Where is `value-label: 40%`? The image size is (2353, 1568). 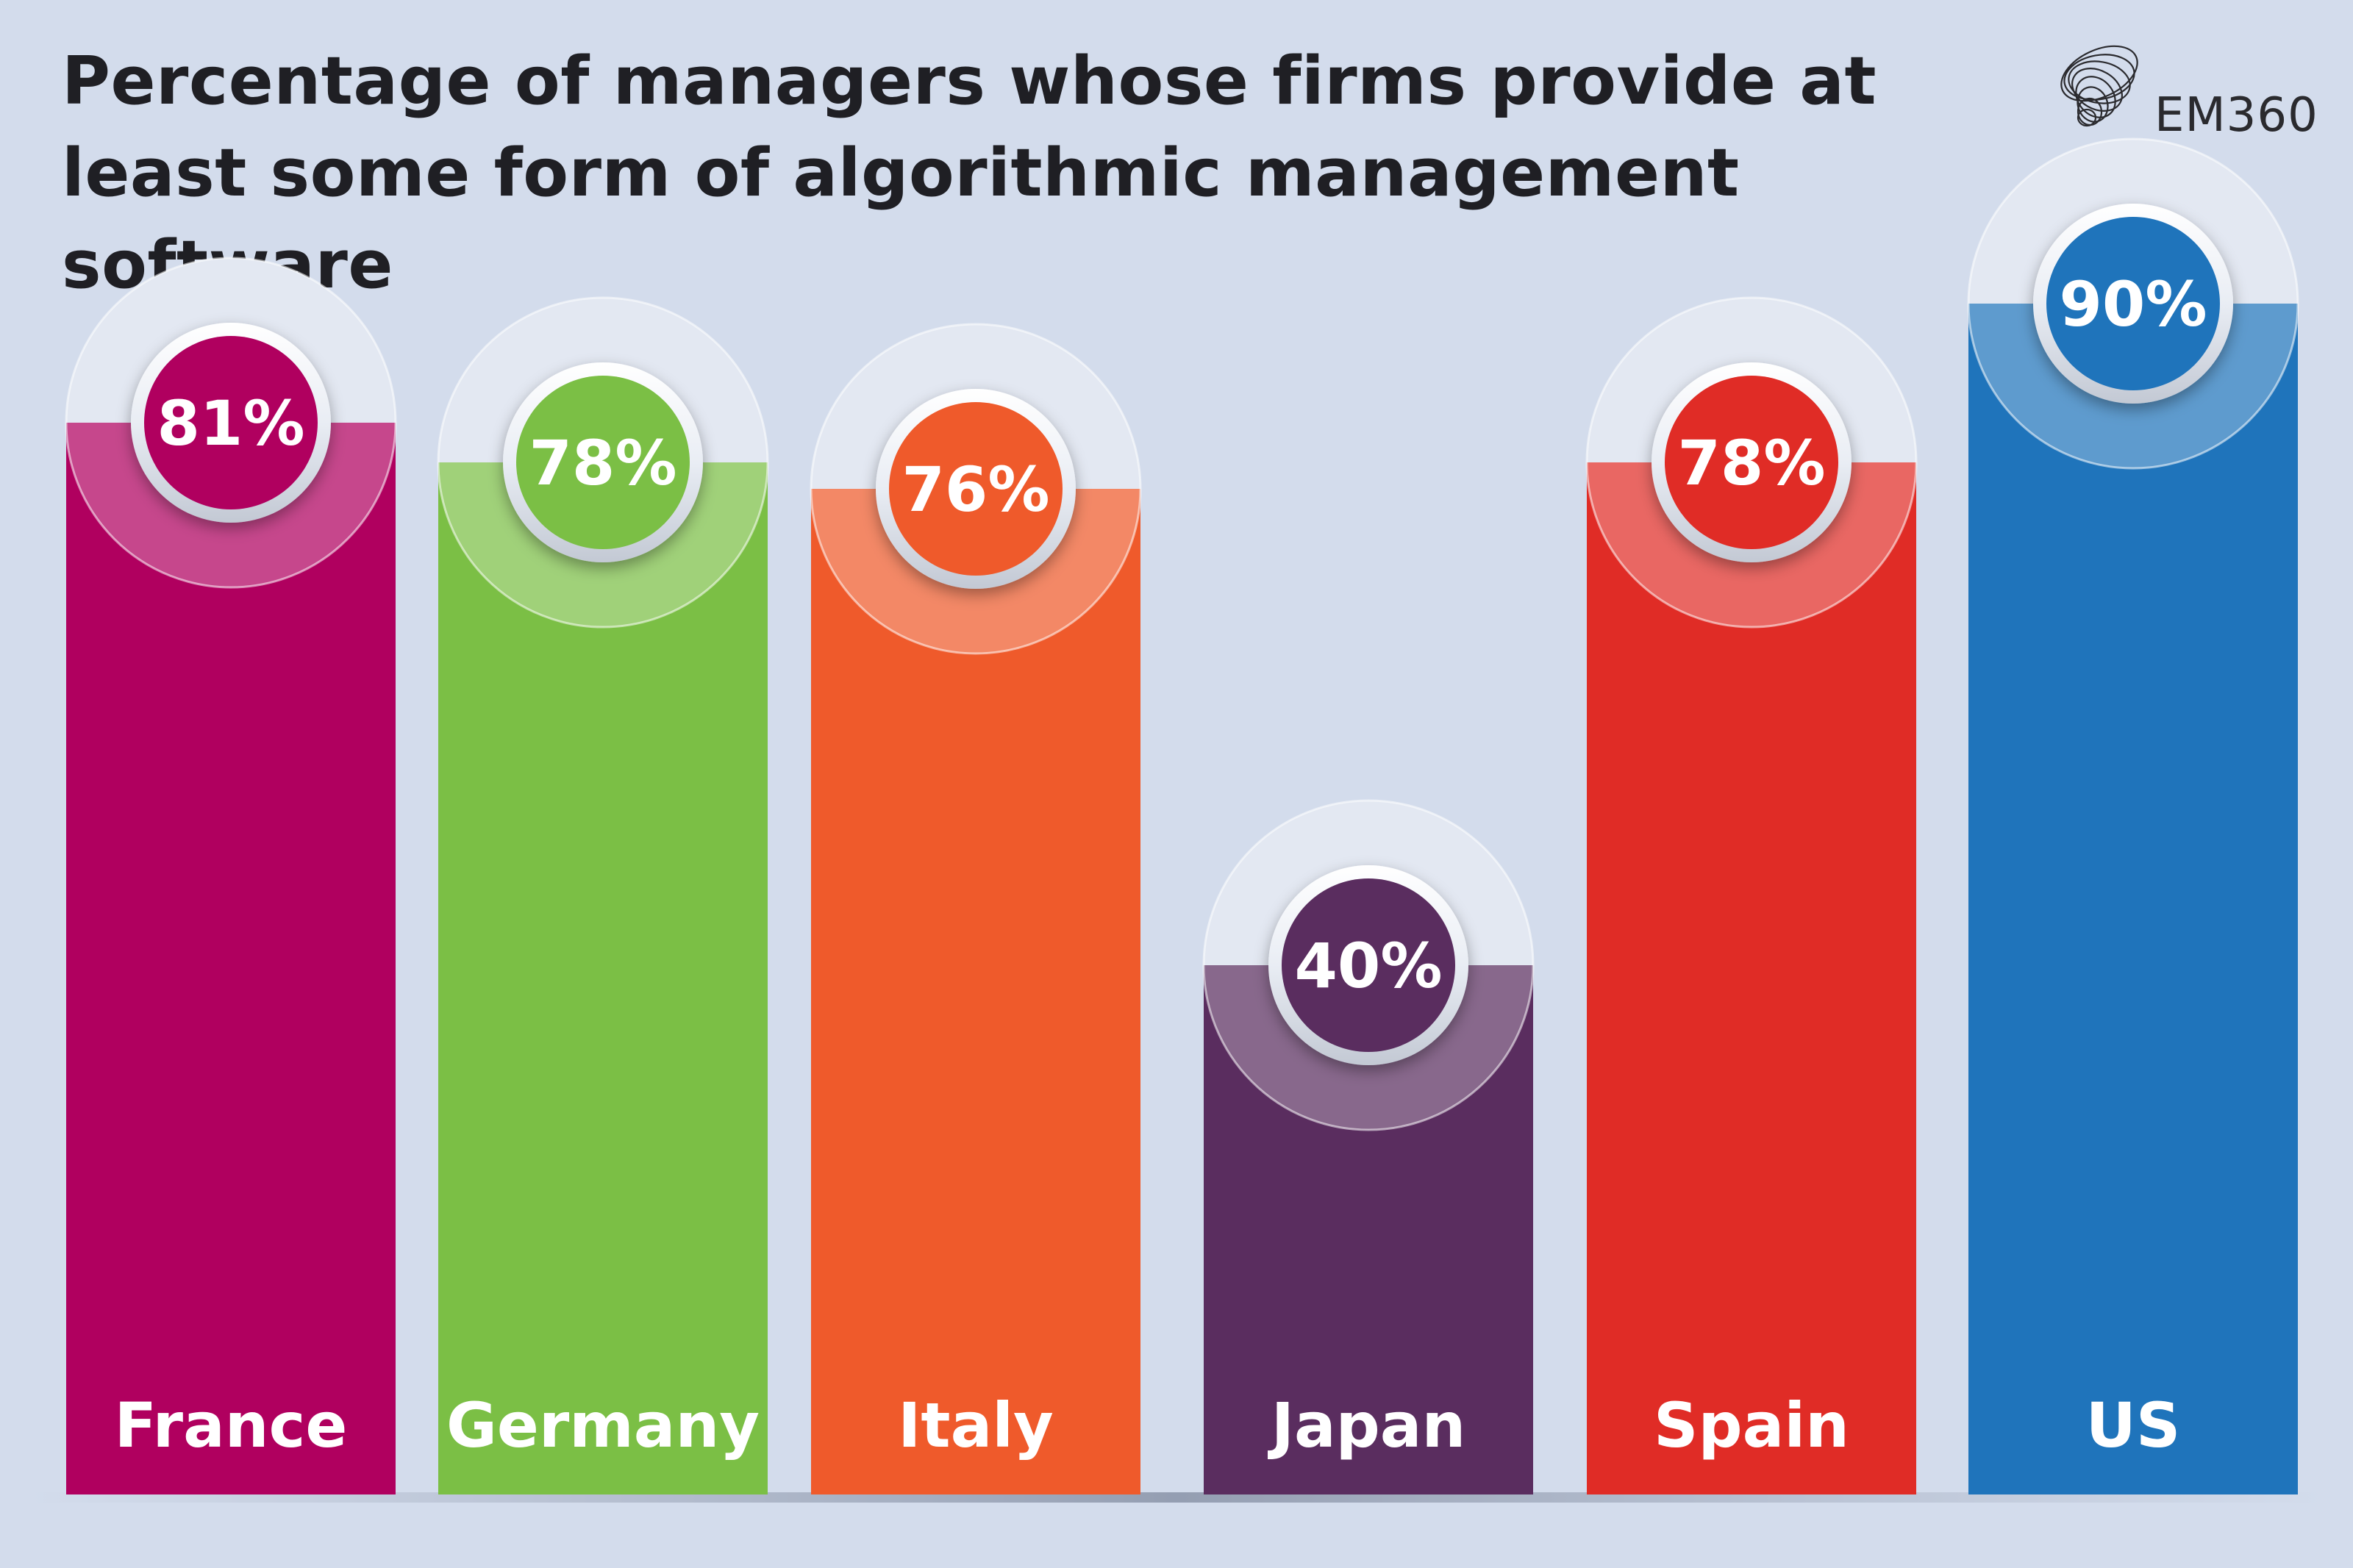 value-label: 40% is located at coordinates (1368, 966).